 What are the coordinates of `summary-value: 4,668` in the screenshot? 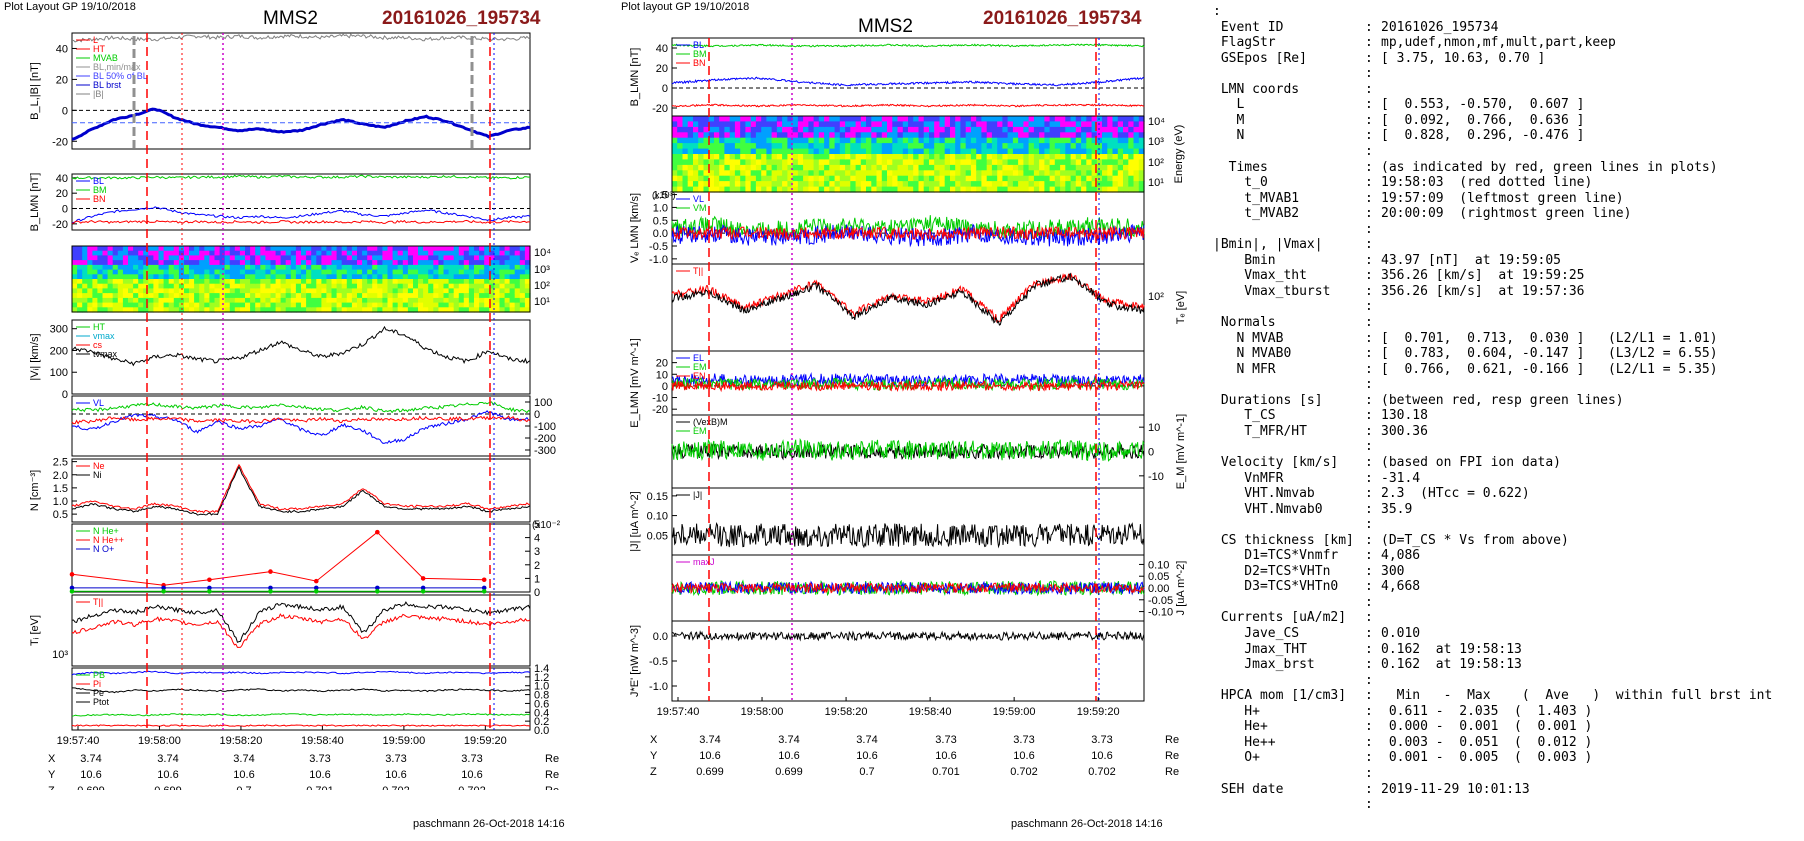 It's located at (1401, 587).